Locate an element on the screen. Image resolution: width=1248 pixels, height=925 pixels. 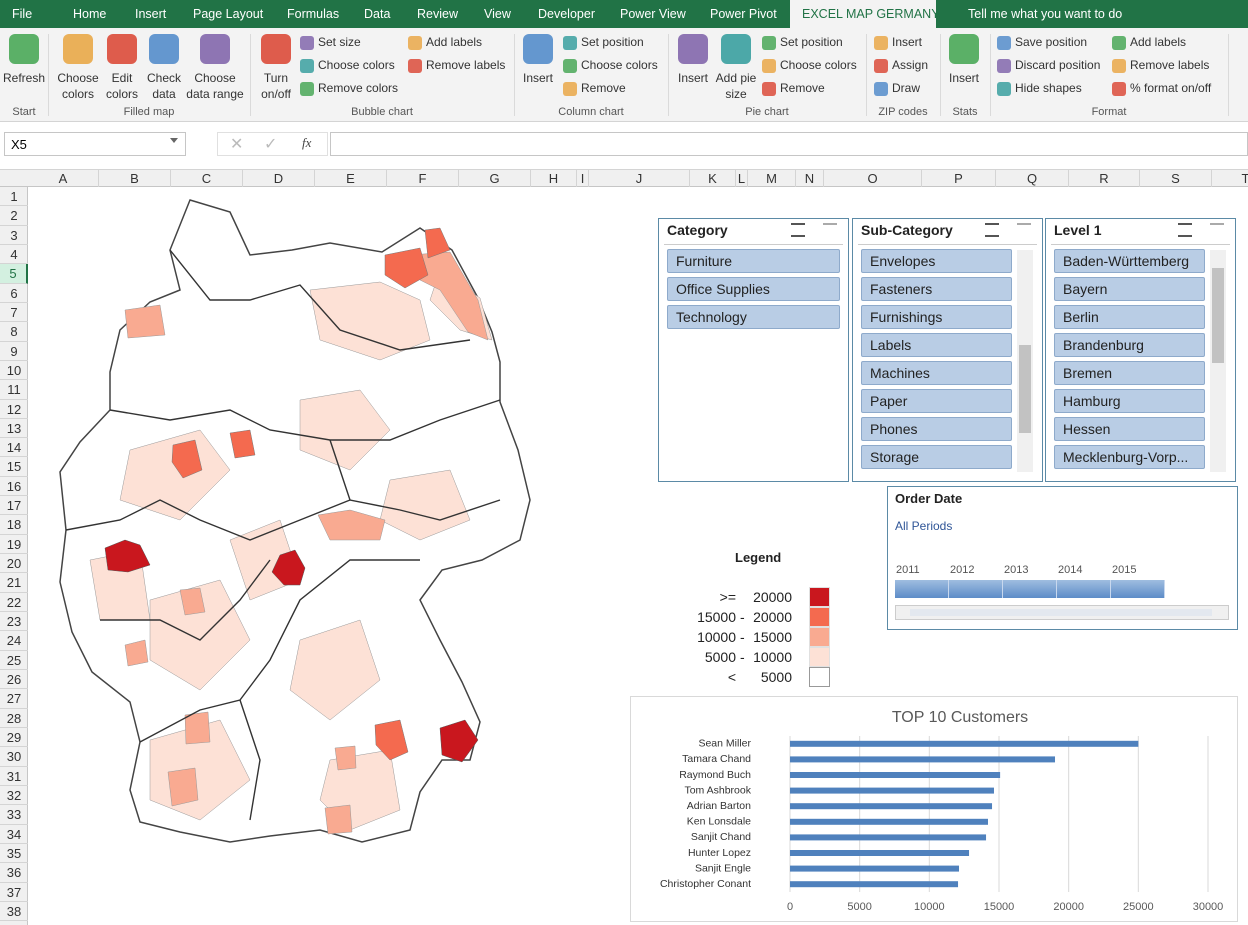
small-button: Assign is located at coordinates (910, 65).